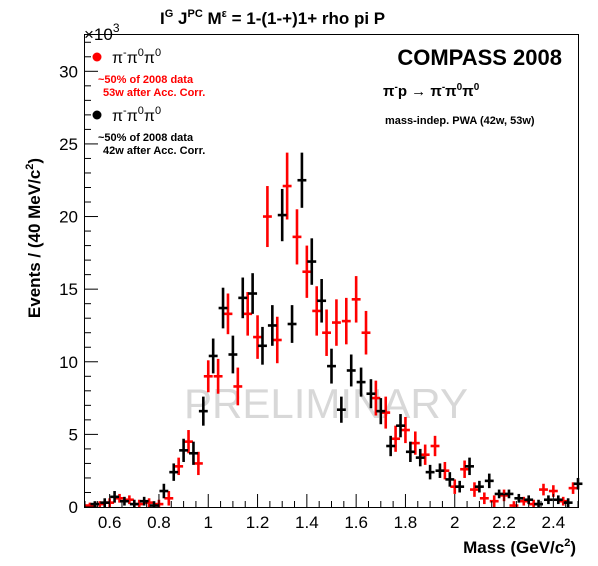 Image resolution: width=598 pixels, height=566 pixels. What do you see at coordinates (73, 507) in the screenshot?
I see `y-tick-label: 0` at bounding box center [73, 507].